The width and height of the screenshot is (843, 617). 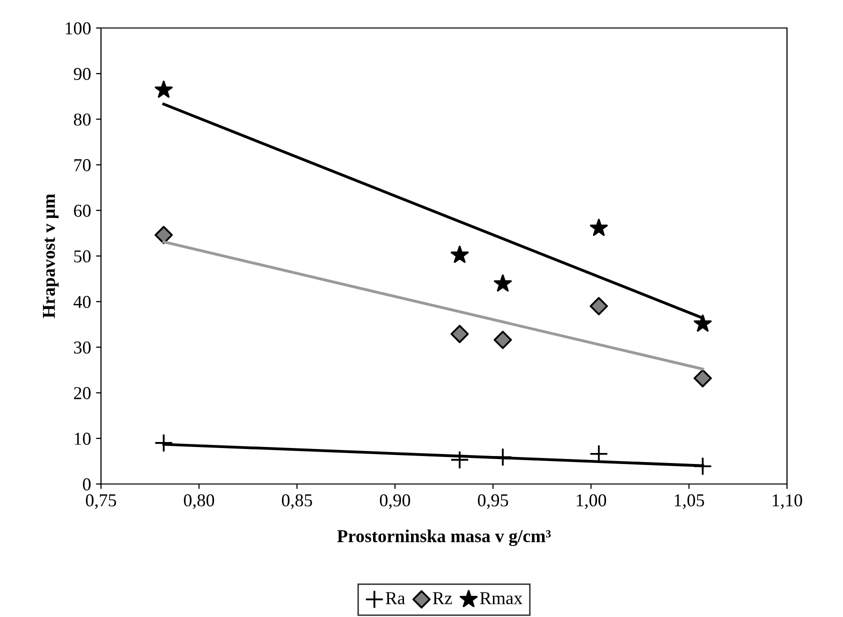 I want to click on y-tick-label: 0, so click(x=86, y=484).